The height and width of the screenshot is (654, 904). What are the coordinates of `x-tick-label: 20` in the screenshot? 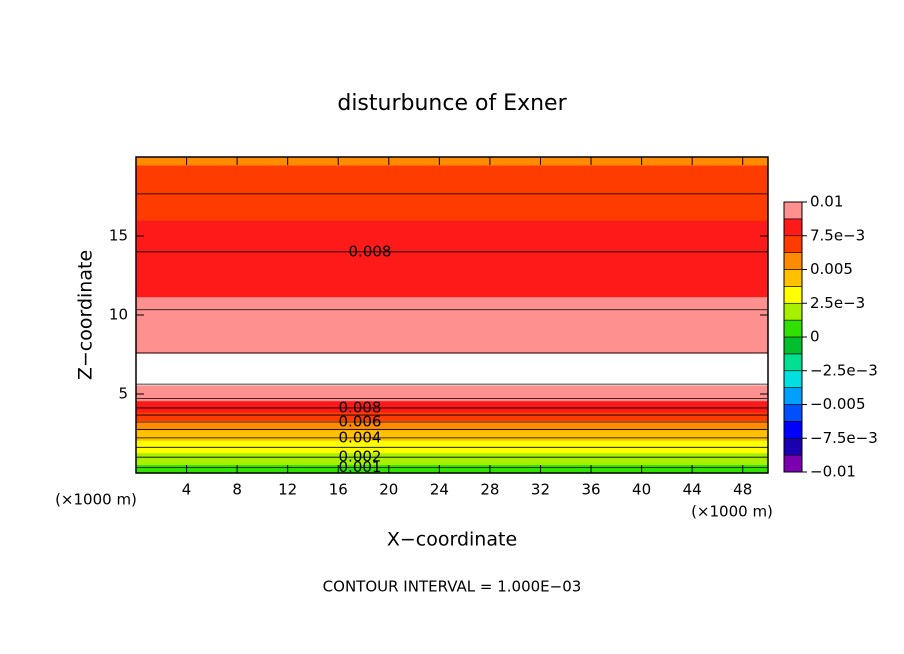 It's located at (388, 490).